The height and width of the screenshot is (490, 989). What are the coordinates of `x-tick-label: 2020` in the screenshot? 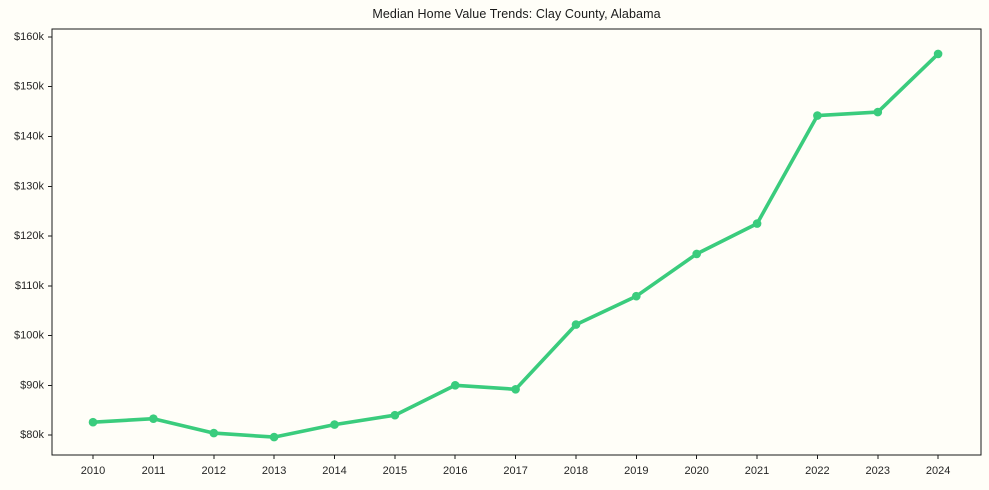 It's located at (696, 471).